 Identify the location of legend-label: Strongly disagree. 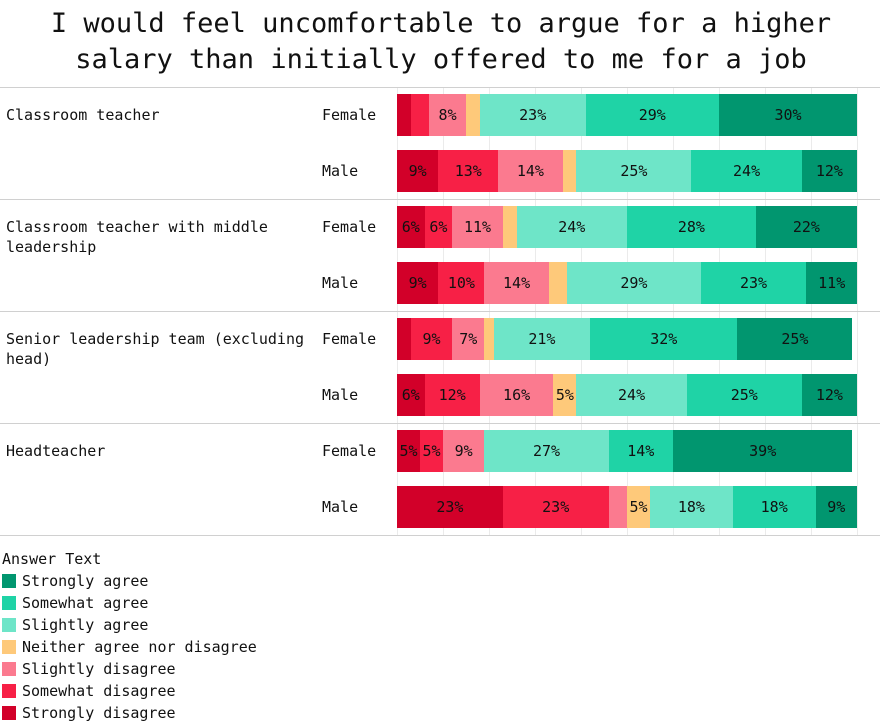
(99, 713).